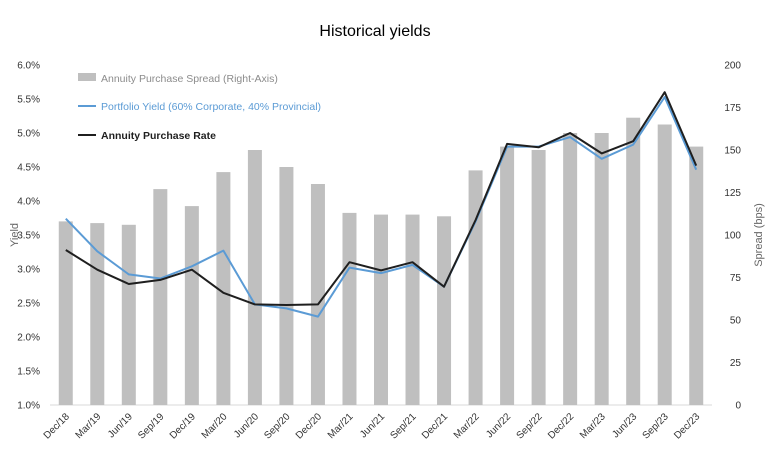  What do you see at coordinates (374, 31) in the screenshot?
I see `chart-title: Historical yields` at bounding box center [374, 31].